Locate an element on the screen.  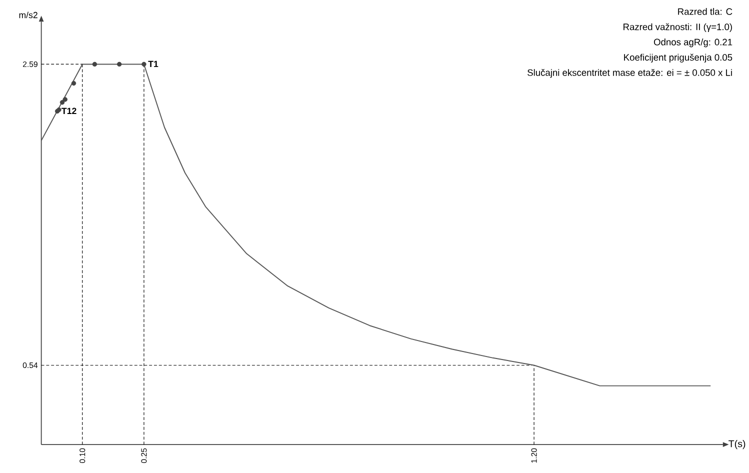
text: Razred tla: C is located at coordinates (705, 11).